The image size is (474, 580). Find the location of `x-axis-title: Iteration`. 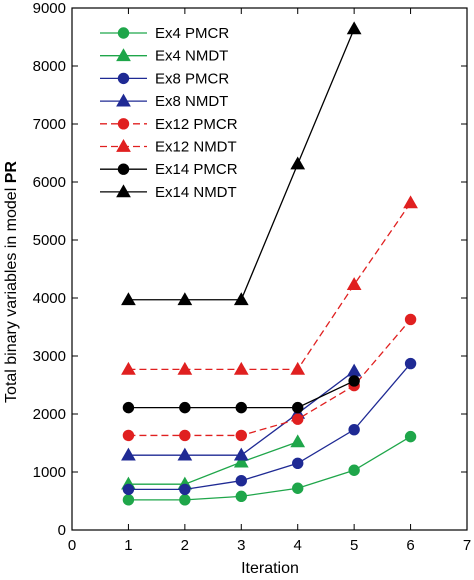

x-axis-title: Iteration is located at coordinates (270, 568).